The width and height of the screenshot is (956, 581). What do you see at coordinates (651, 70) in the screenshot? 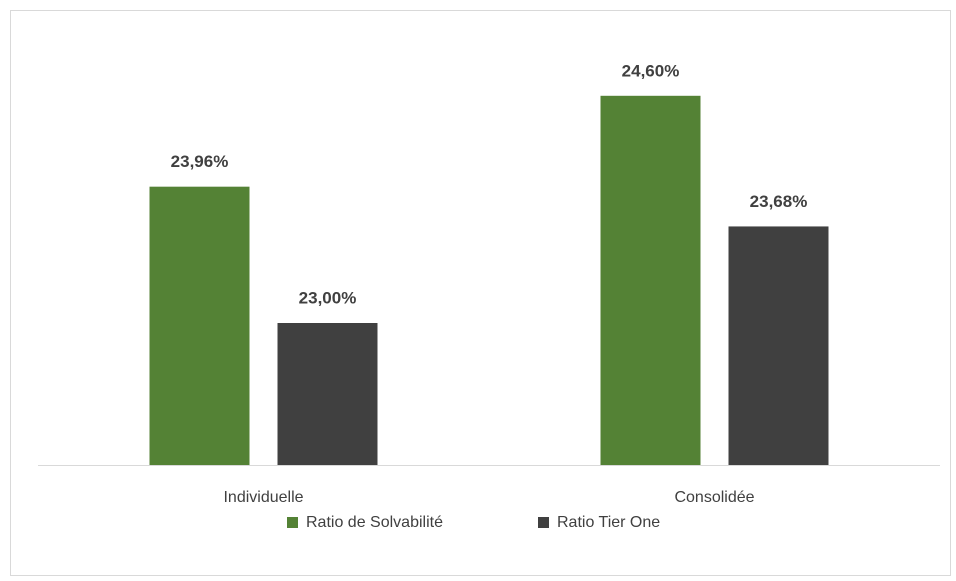
I see `value-label: 24,60%` at bounding box center [651, 70].